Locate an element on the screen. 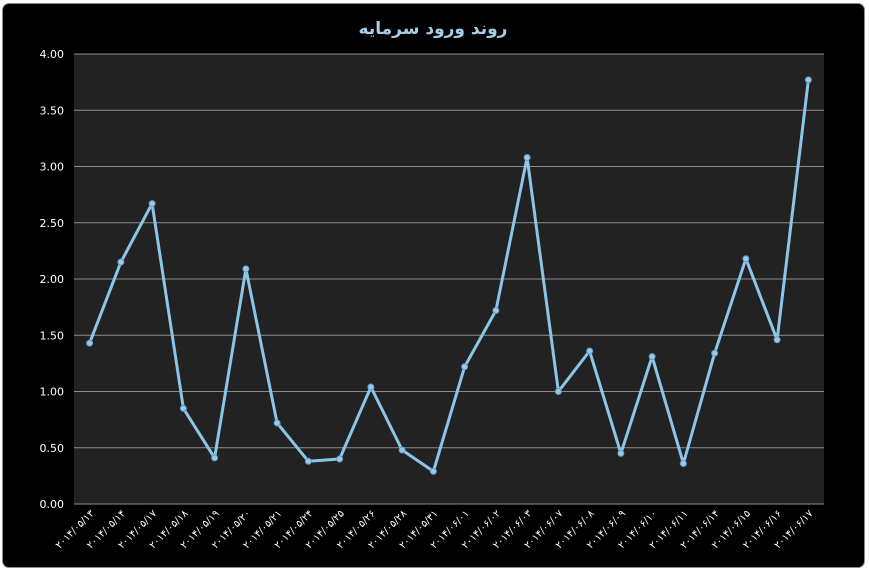 The width and height of the screenshot is (869, 572). y-tick-label: 3.00 is located at coordinates (52, 167).